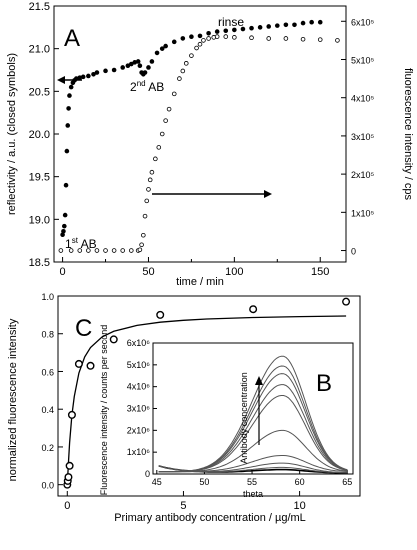  Describe the element at coordinates (252, 482) in the screenshot. I see `x-tick-label: 55` at that location.